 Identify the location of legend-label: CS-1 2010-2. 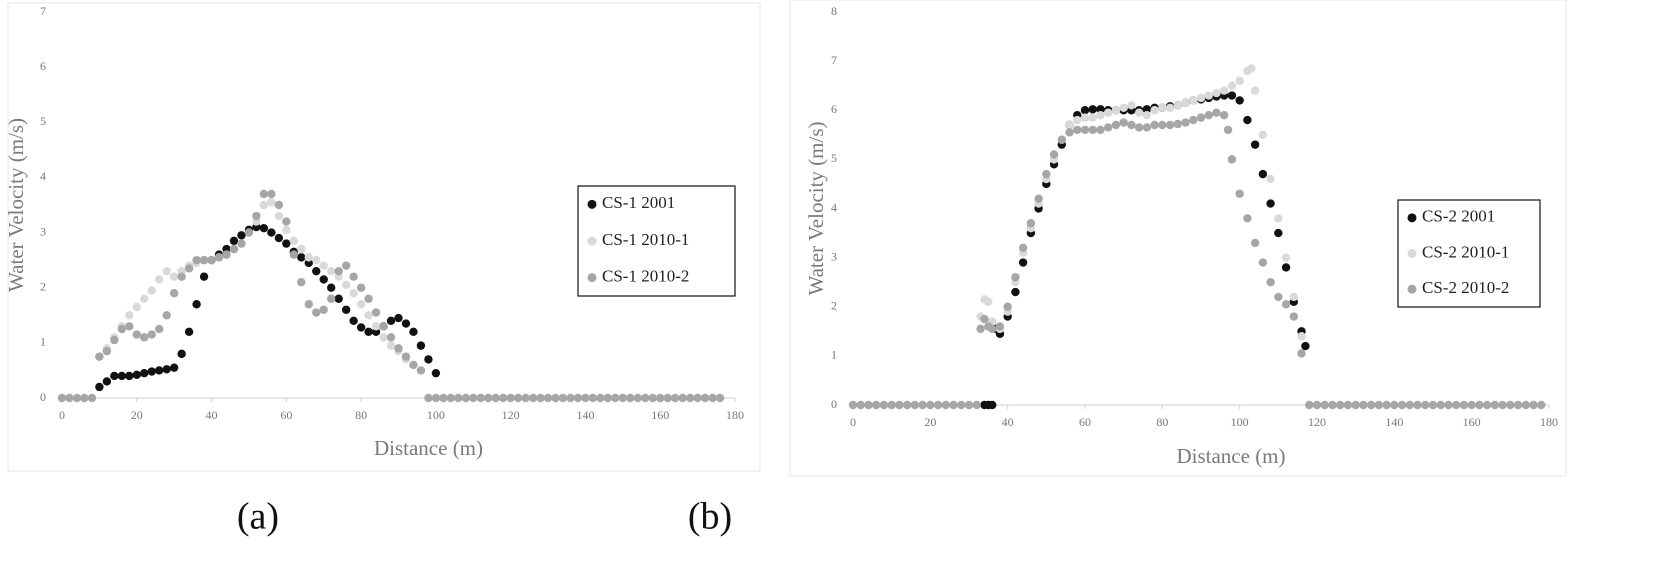
(645, 276).